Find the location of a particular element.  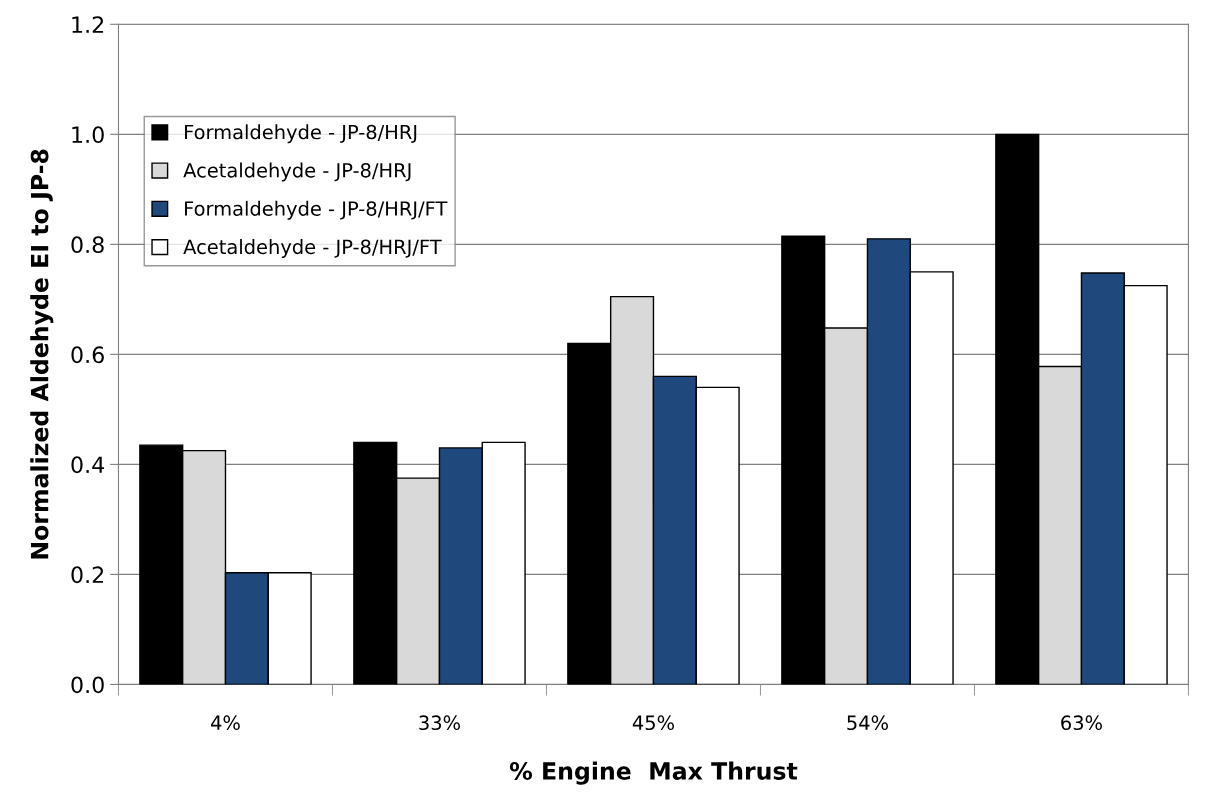

y-tick-label: 0.4 is located at coordinates (88, 465).